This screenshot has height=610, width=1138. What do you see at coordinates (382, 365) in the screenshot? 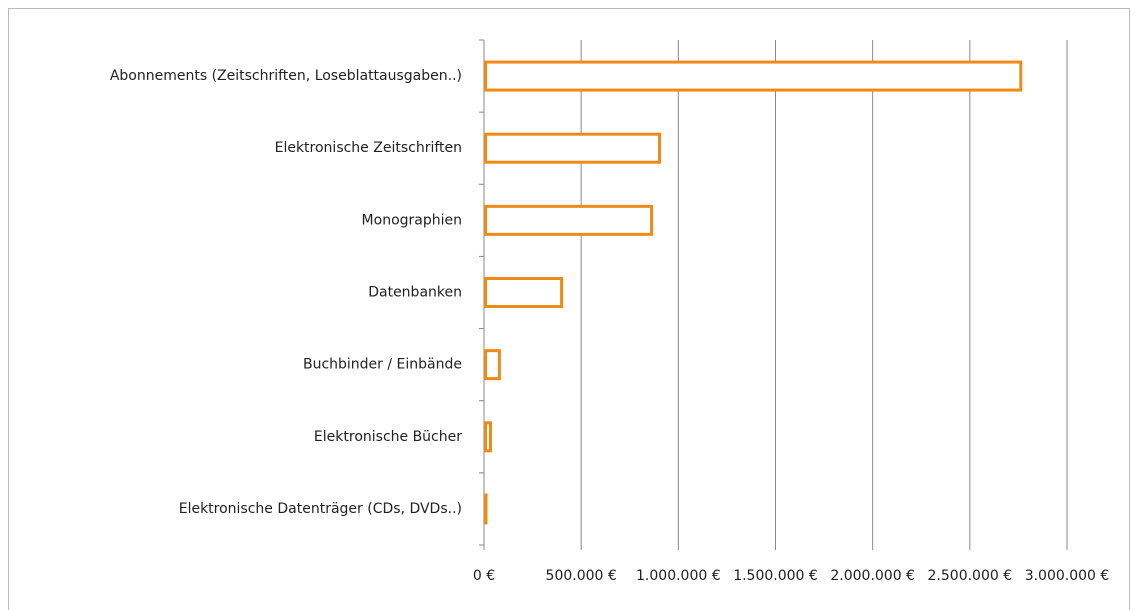
I see `y-tick-label: Buchbinder / Einbände` at bounding box center [382, 365].